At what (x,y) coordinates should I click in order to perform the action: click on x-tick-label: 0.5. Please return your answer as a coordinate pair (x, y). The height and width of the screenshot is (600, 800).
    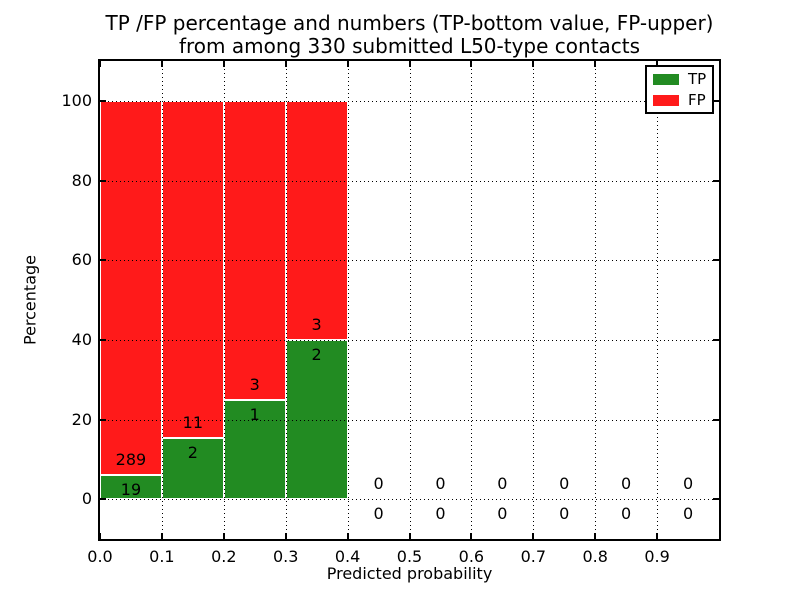
    Looking at the image, I should click on (409, 556).